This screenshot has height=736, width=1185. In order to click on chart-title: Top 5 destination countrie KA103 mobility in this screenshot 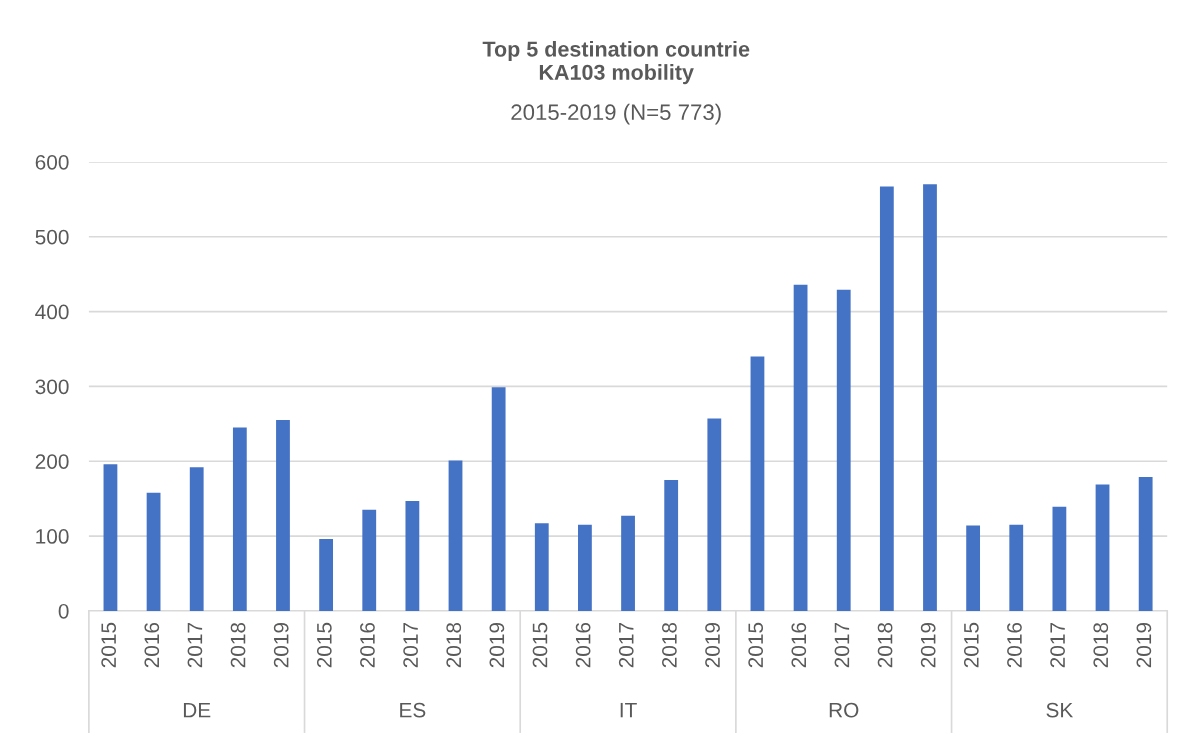, I will do `click(616, 62)`.